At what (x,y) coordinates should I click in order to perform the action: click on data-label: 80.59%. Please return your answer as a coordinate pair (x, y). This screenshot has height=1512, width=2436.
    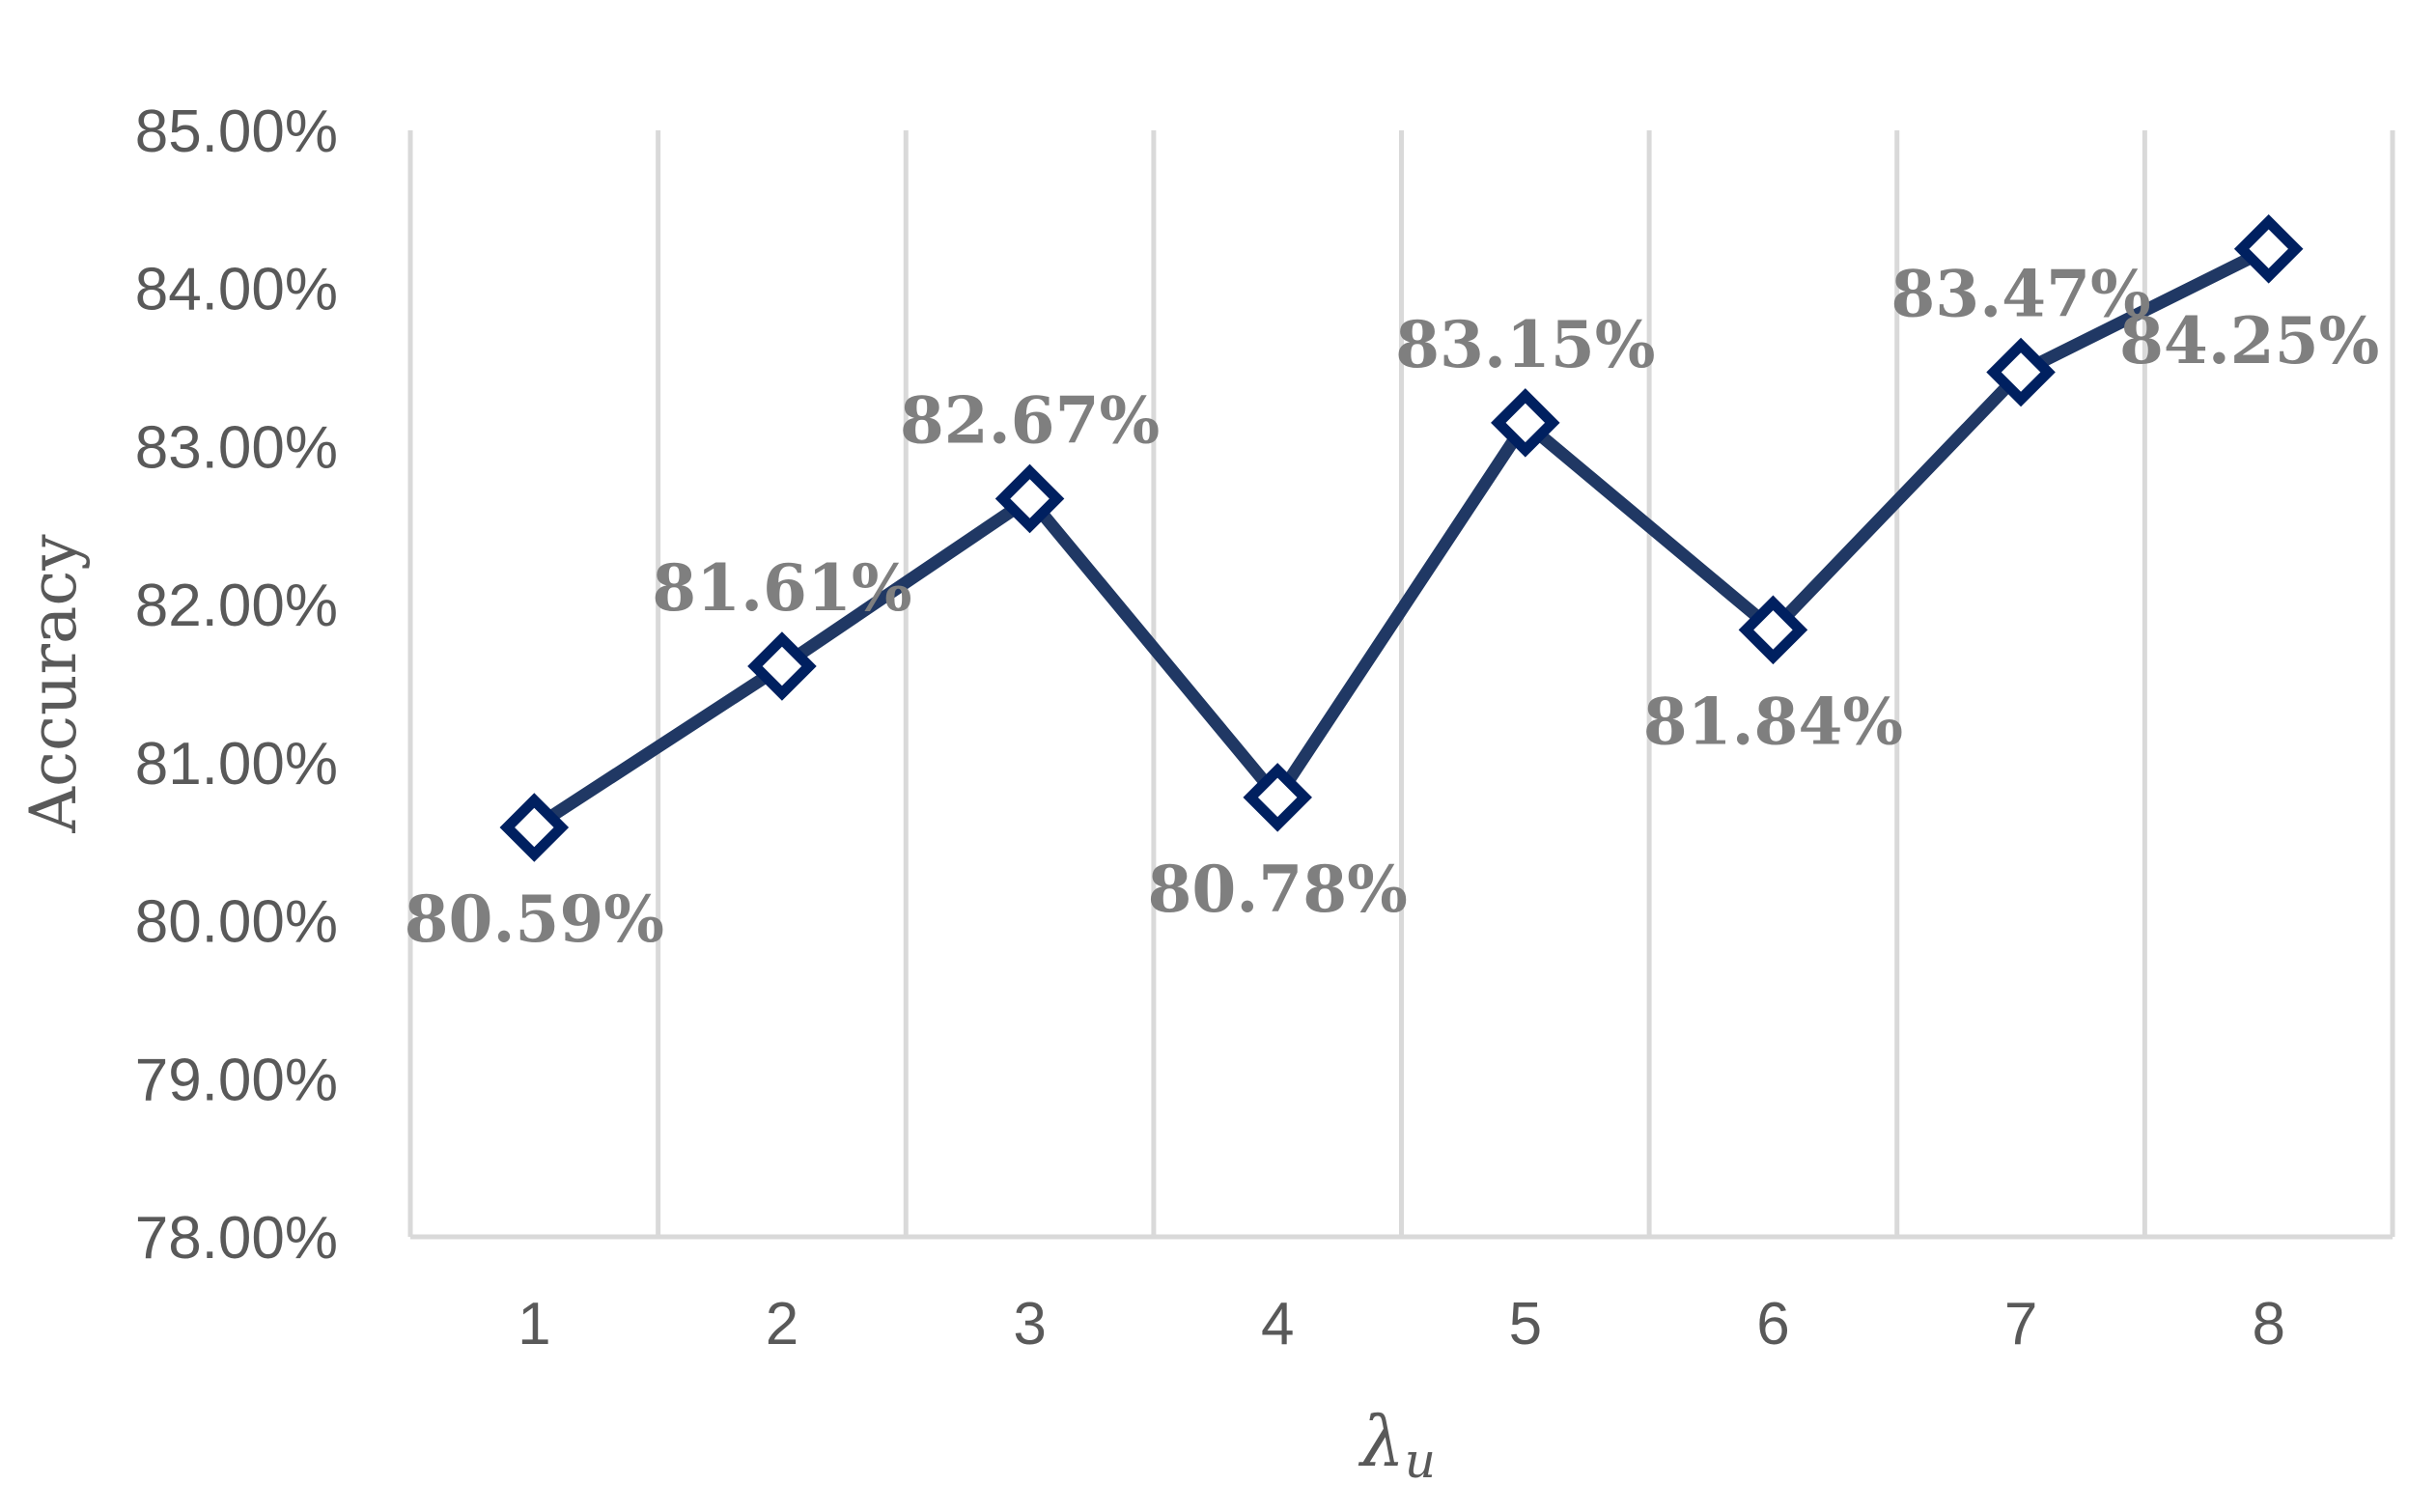
    Looking at the image, I should click on (535, 920).